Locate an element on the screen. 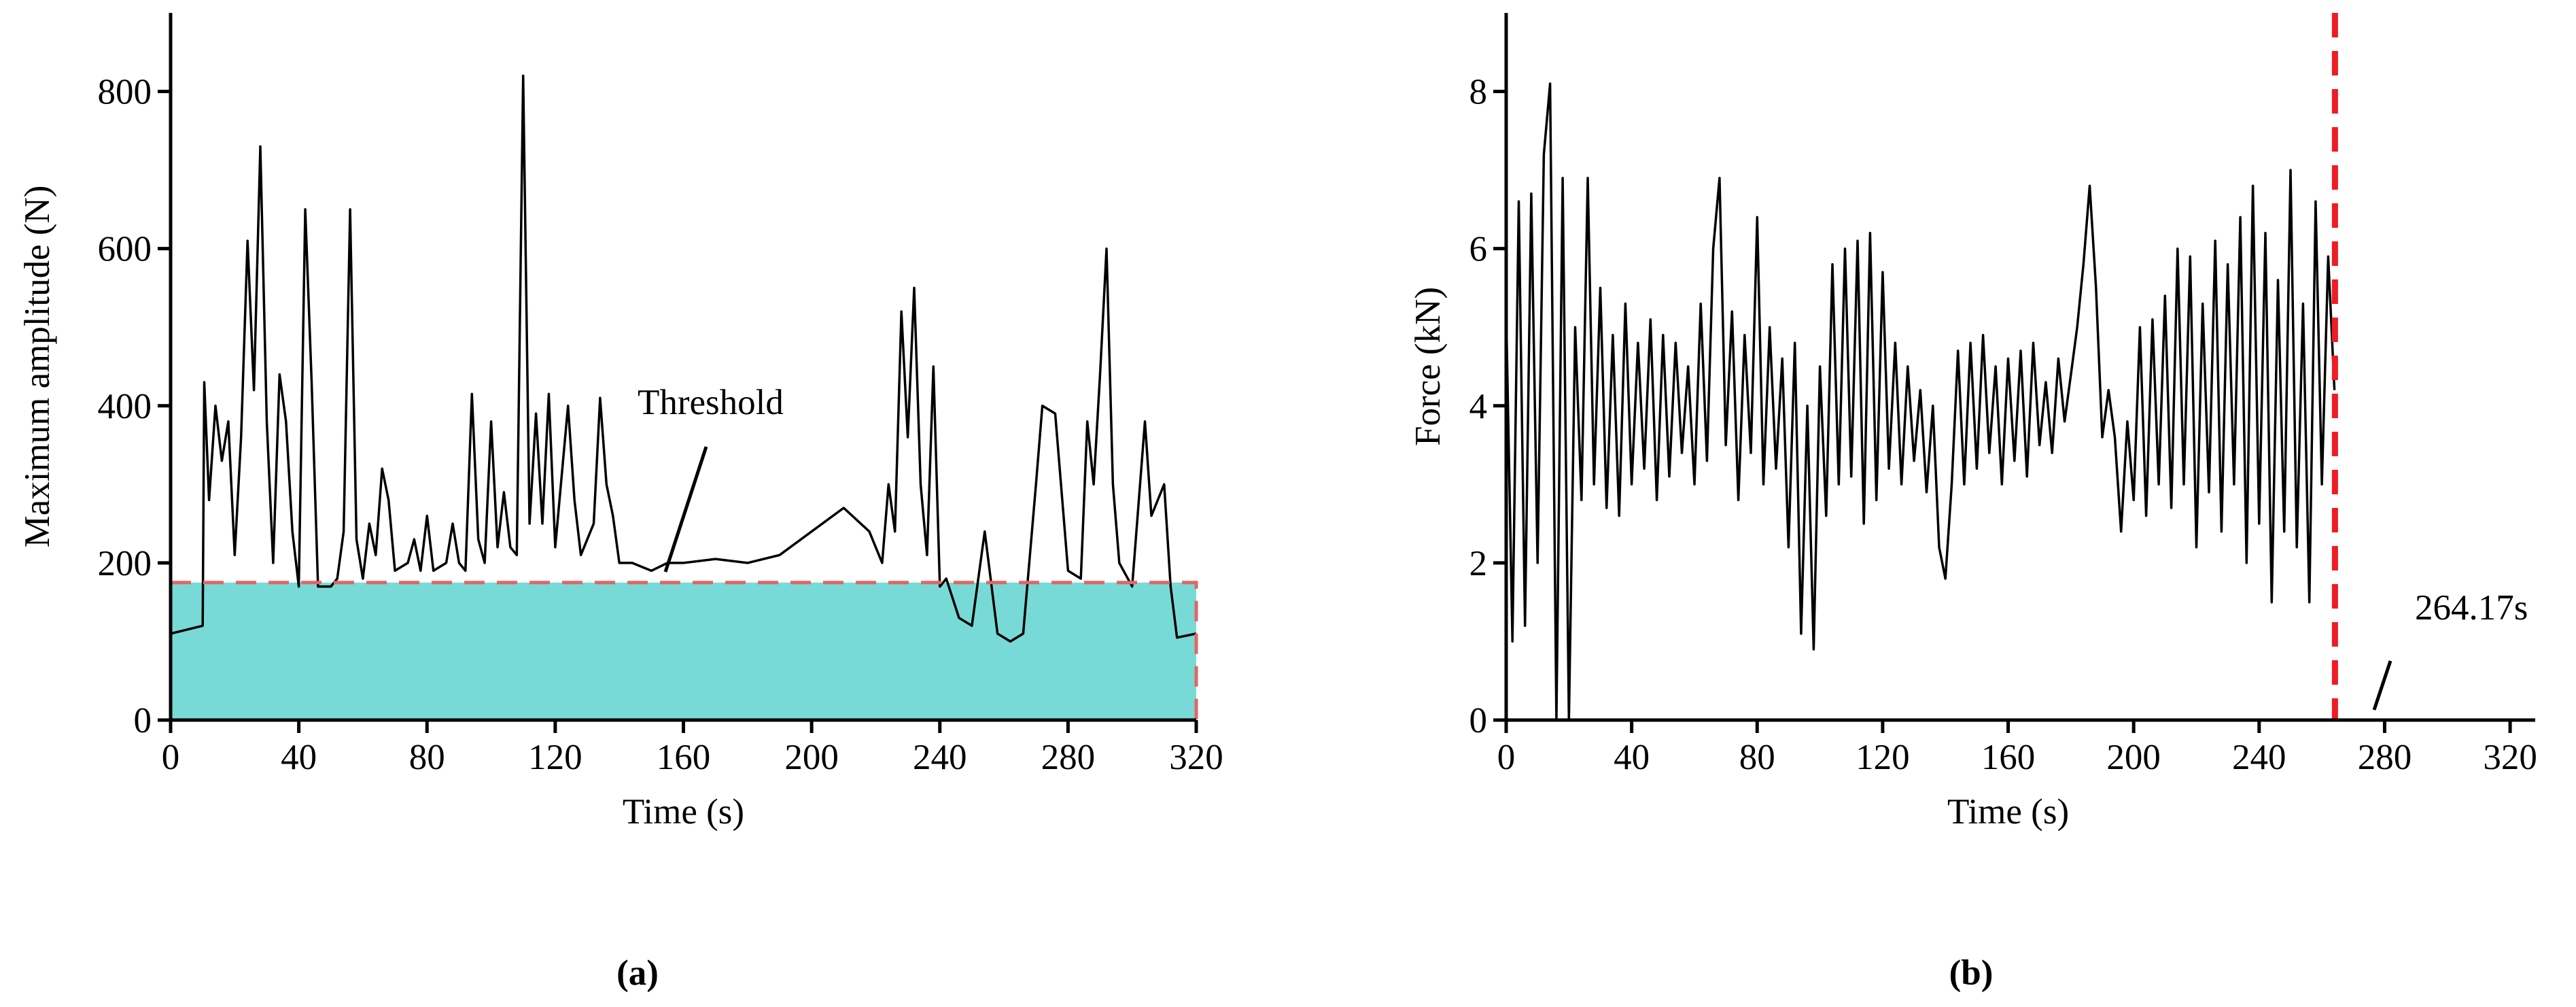 The image size is (2576, 1007). threshold-label: Threshold is located at coordinates (711, 402).